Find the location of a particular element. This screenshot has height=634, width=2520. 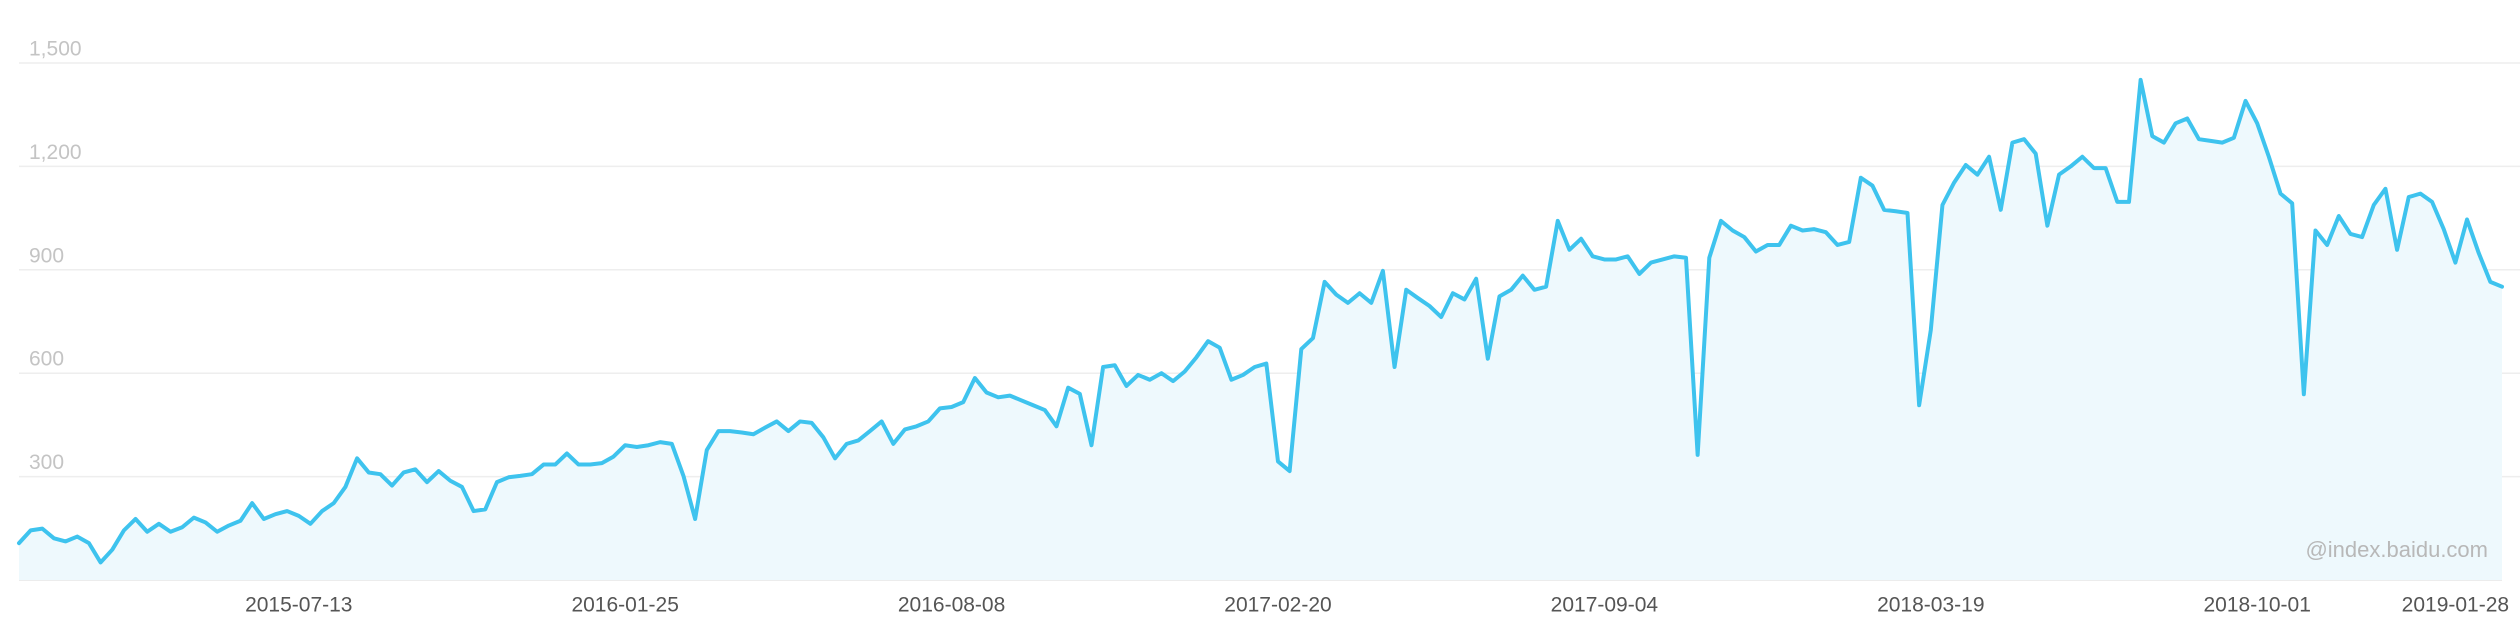

x-tick-label: 2016-01-25 is located at coordinates (624, 605).